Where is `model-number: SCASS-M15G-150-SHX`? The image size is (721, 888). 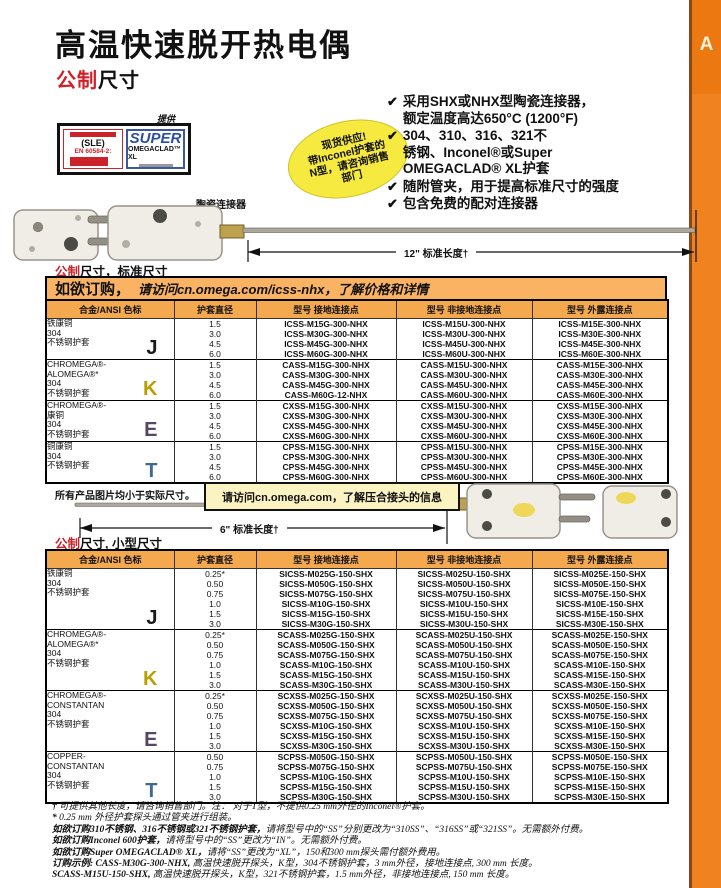
model-number: SCASS-M15G-150-SHX is located at coordinates (326, 675).